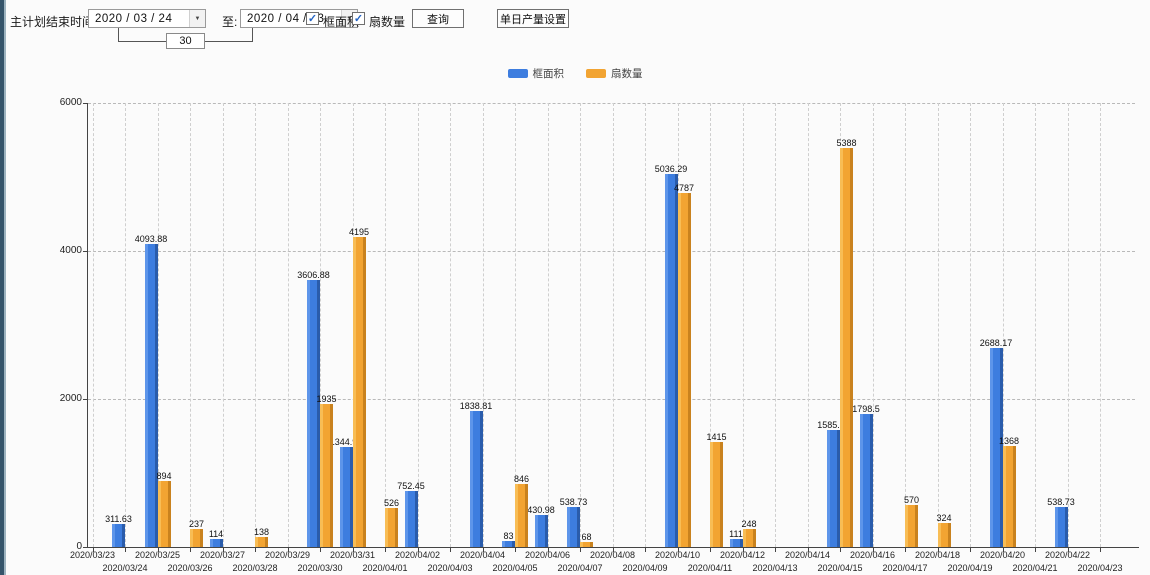  I want to click on x-axis-label: 2020/04/19, so click(970, 568).